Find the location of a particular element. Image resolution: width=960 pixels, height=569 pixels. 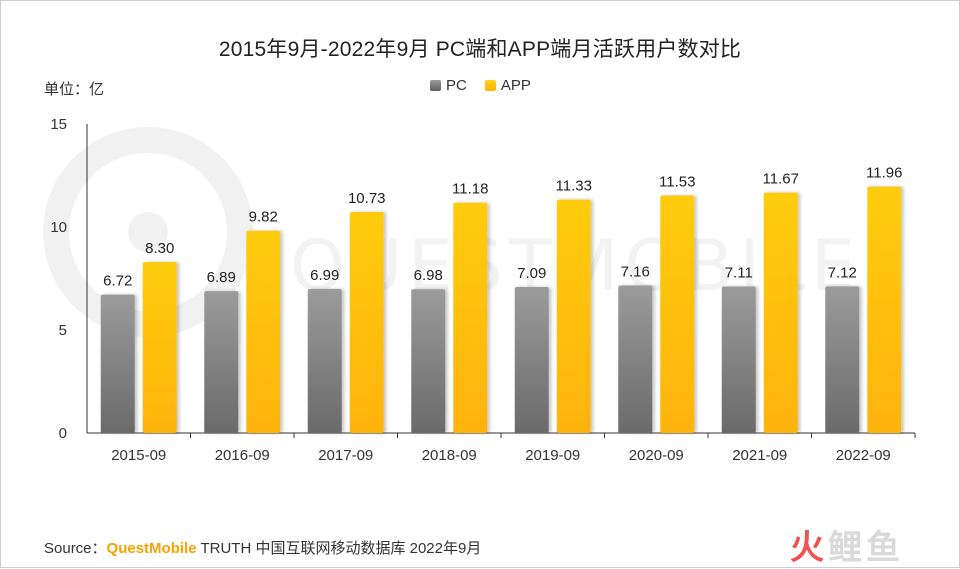

data-label-app: 11.33 is located at coordinates (574, 186).